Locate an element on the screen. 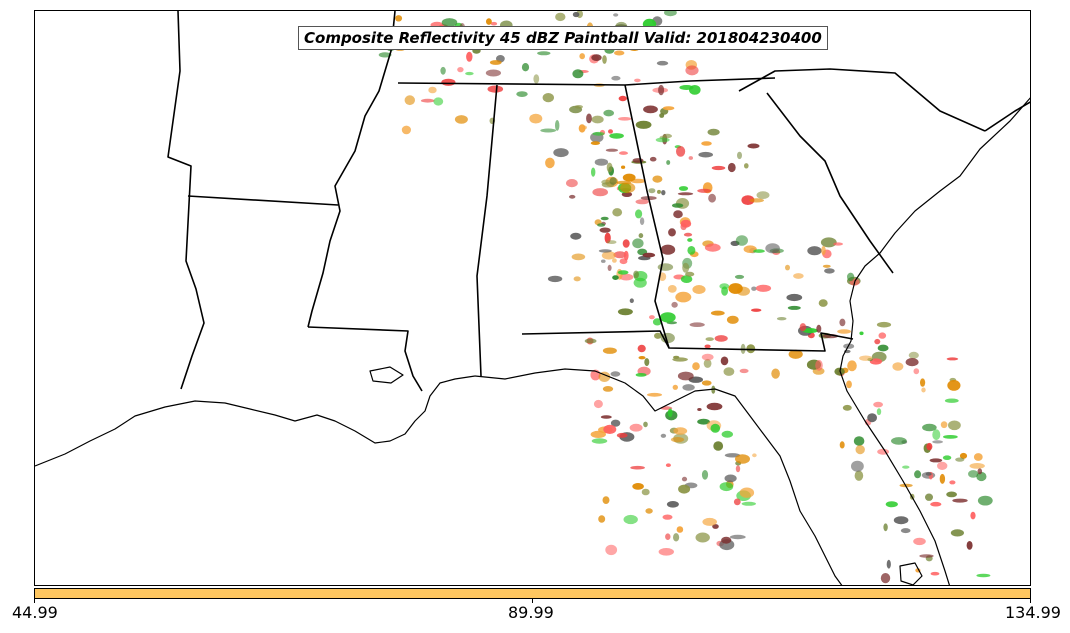  louisiana-mississippi-border is located at coordinates (365, 359).